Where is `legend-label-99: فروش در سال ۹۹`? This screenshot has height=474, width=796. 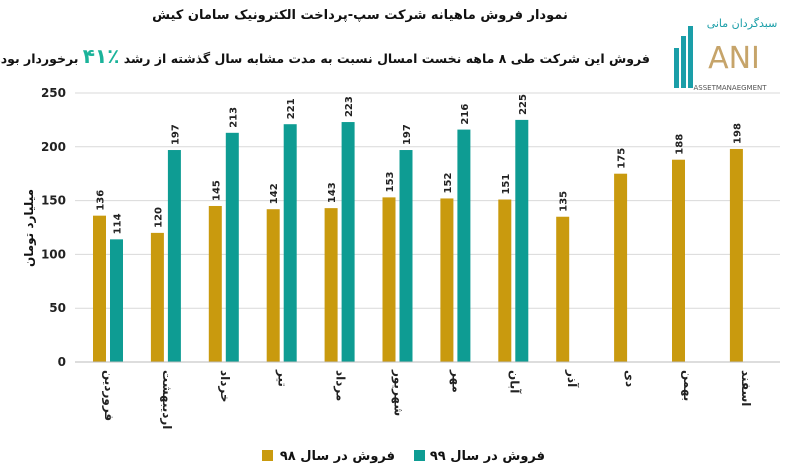
legend-label-99: فروش در سال ۹۹ is located at coordinates (487, 456).